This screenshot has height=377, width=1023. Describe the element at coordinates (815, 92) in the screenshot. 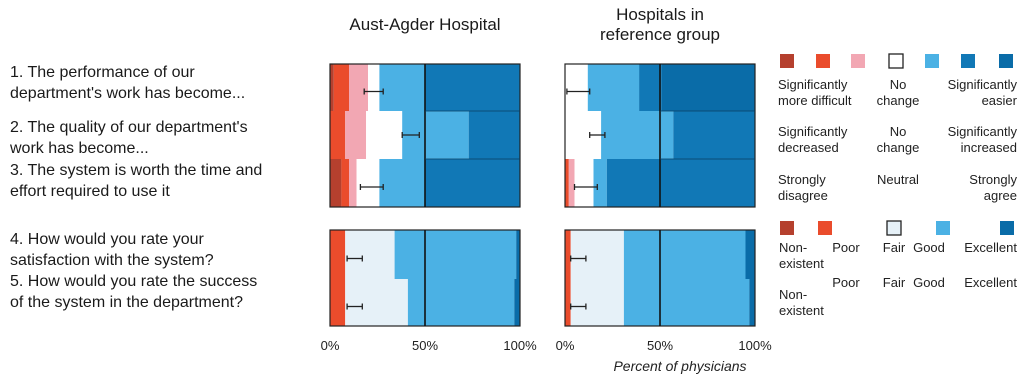

I see `legend-label: Significantly more difficult` at that location.